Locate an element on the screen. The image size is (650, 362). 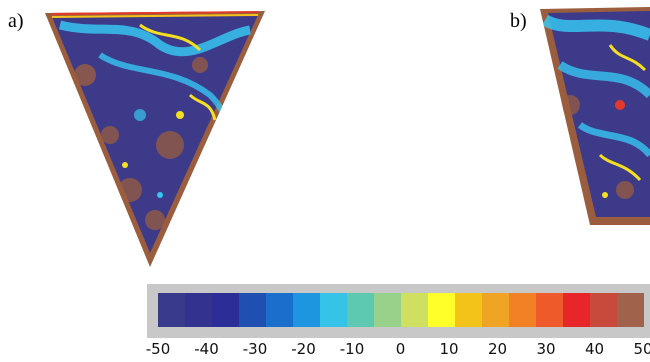
panel-b-texture is located at coordinates (595, 106).